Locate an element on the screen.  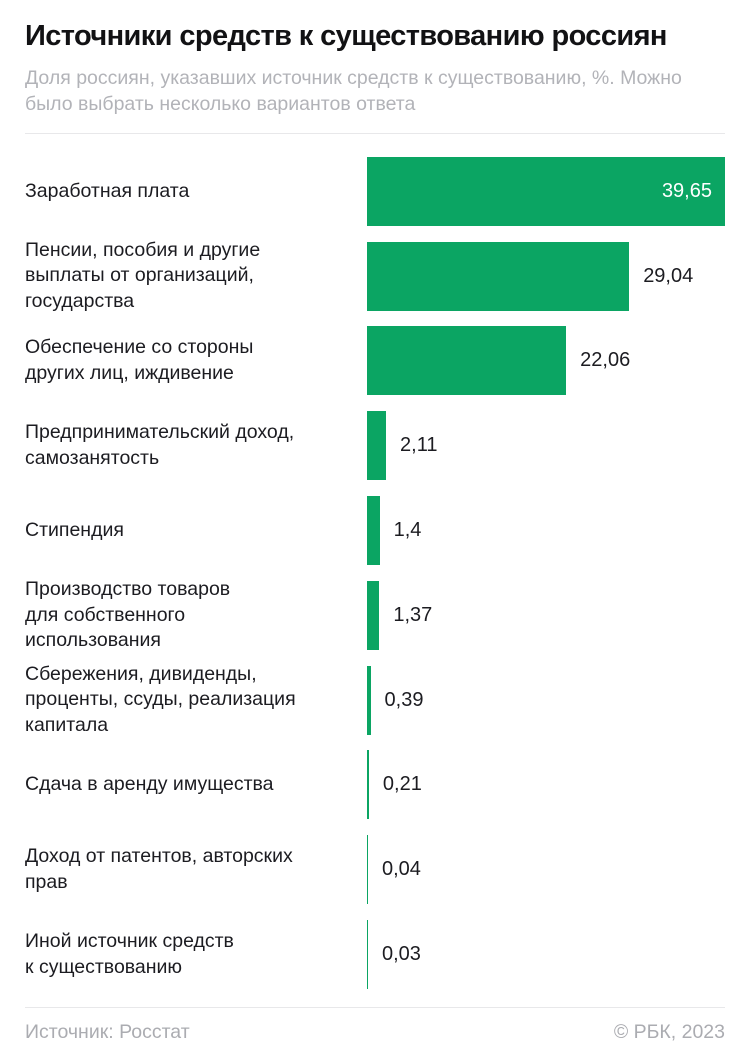
chart-row: Сдача в аренду имущества 0,21 is located at coordinates (375, 785).